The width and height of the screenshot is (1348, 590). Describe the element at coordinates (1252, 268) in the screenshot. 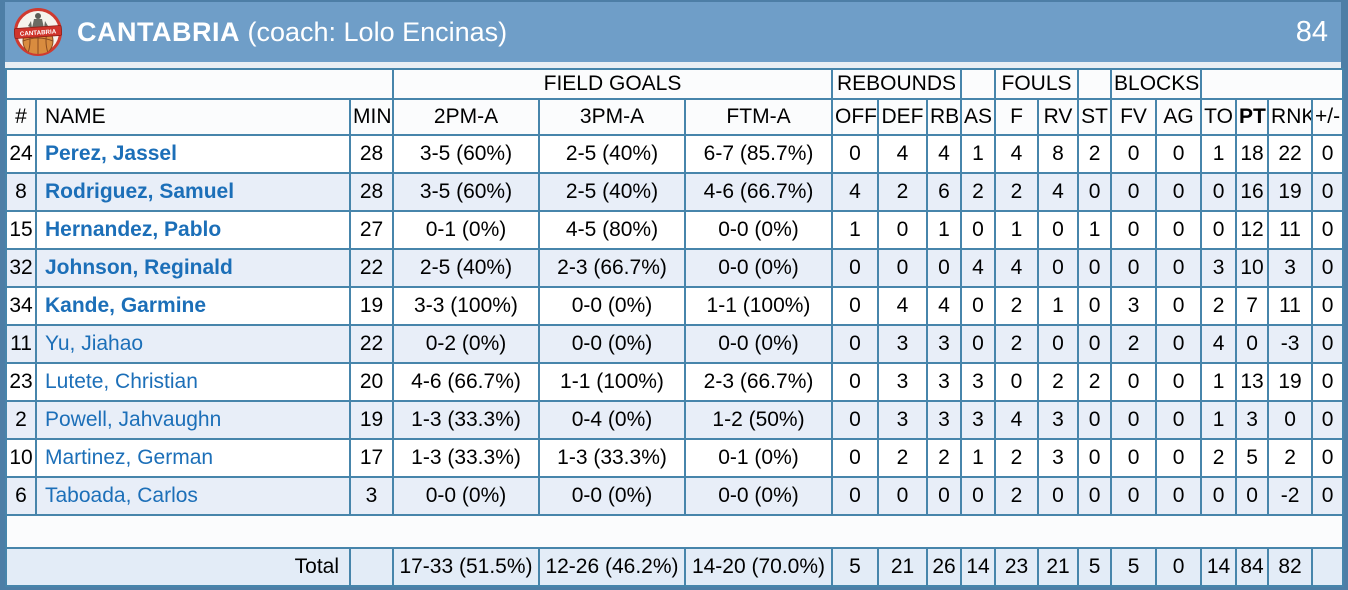

I see `stat-cell-pt: 10` at that location.